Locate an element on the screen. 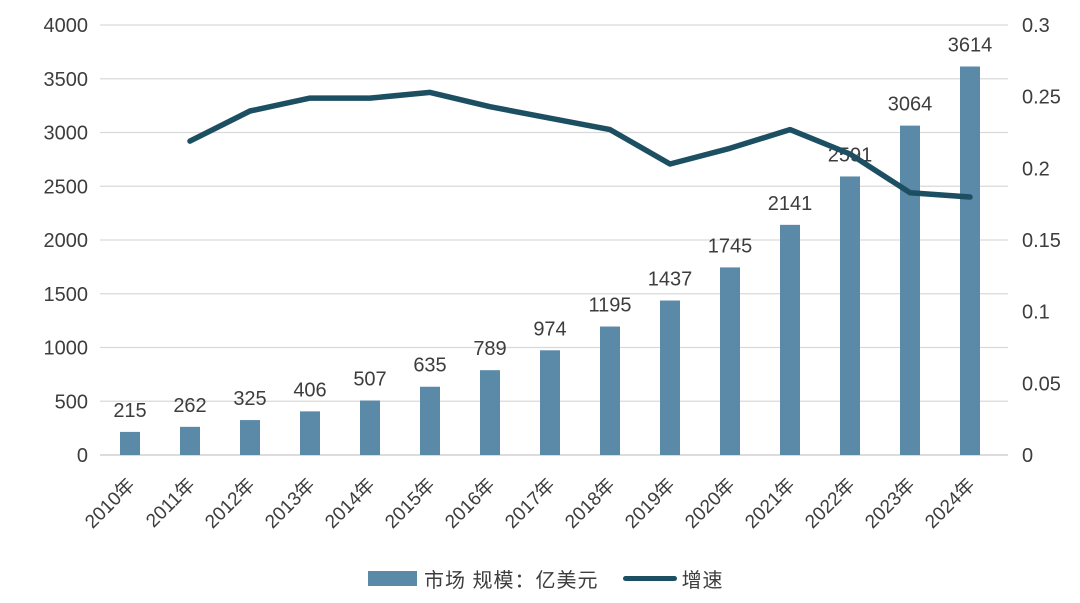 The height and width of the screenshot is (603, 1080). bar-value-label: 215 is located at coordinates (129, 411).